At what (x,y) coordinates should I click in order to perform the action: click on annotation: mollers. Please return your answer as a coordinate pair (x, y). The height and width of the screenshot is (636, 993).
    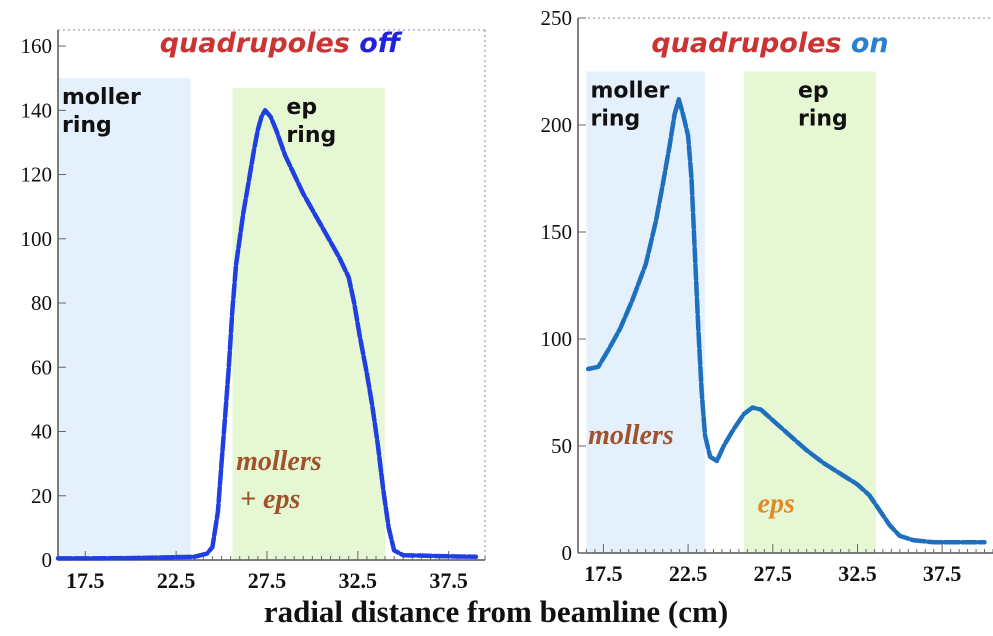
    Looking at the image, I should click on (631, 435).